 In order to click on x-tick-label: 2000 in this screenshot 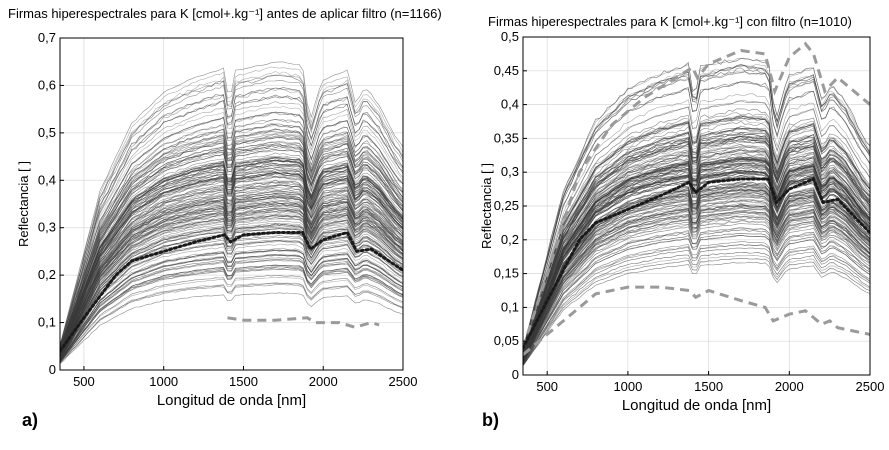, I will do `click(789, 386)`.